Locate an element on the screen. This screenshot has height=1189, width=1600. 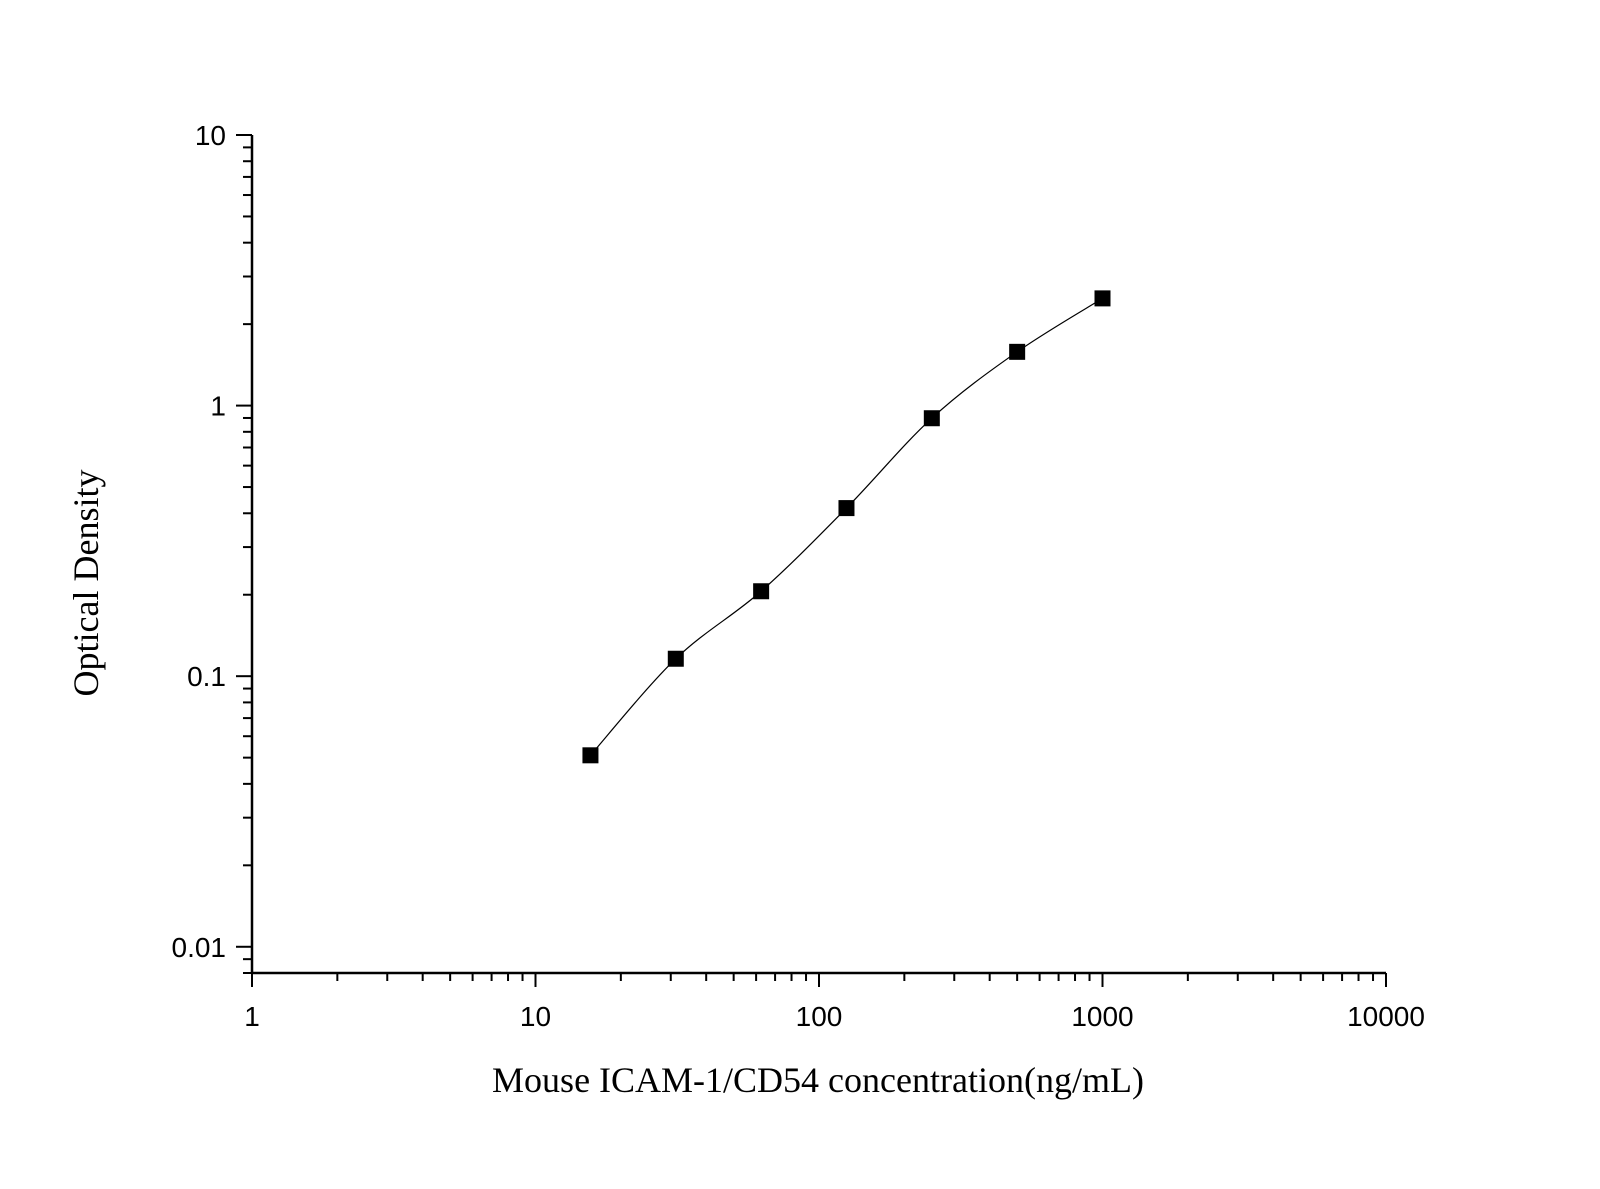
x-tick-label: 10000 is located at coordinates (1386, 1016).